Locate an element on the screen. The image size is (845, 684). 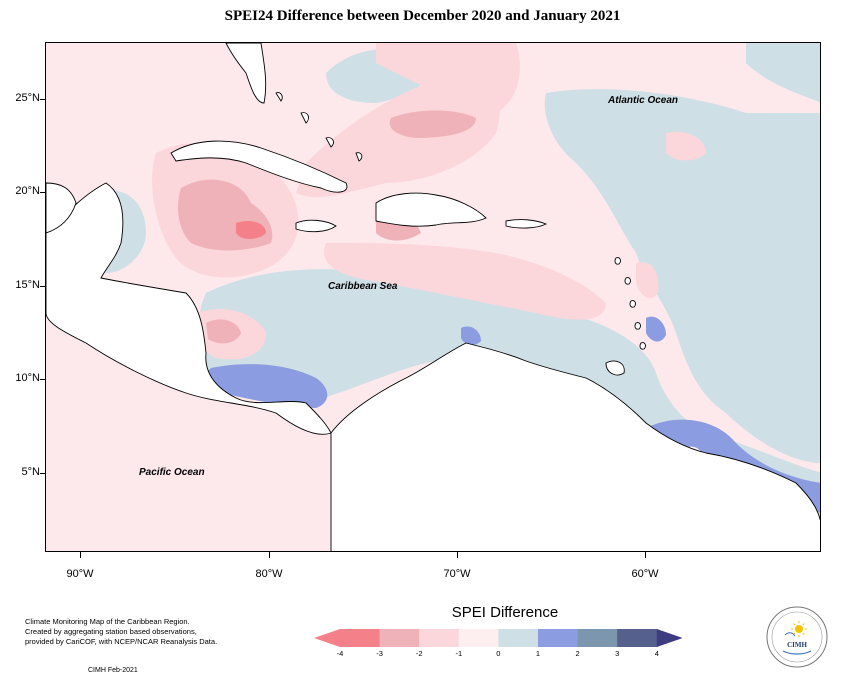
land-mexico is located at coordinates (61, 208).